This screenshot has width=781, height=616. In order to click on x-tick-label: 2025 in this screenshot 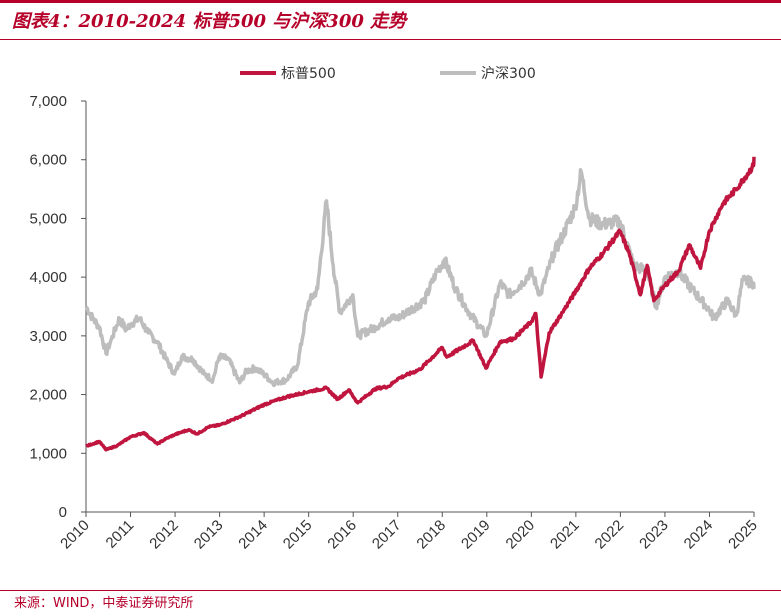, I will do `click(743, 535)`.